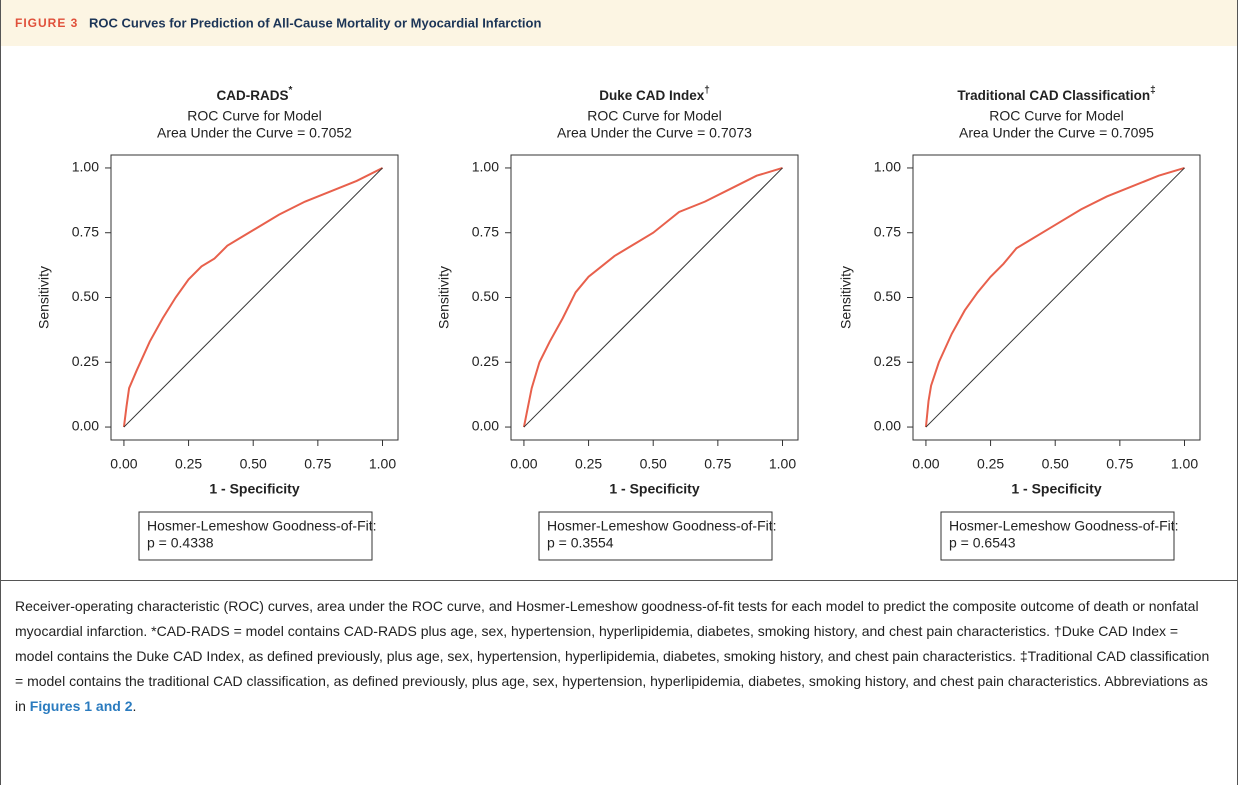  Describe the element at coordinates (254, 133) in the screenshot. I see `subtitle: Area Under the Curve = 0.7052` at that location.